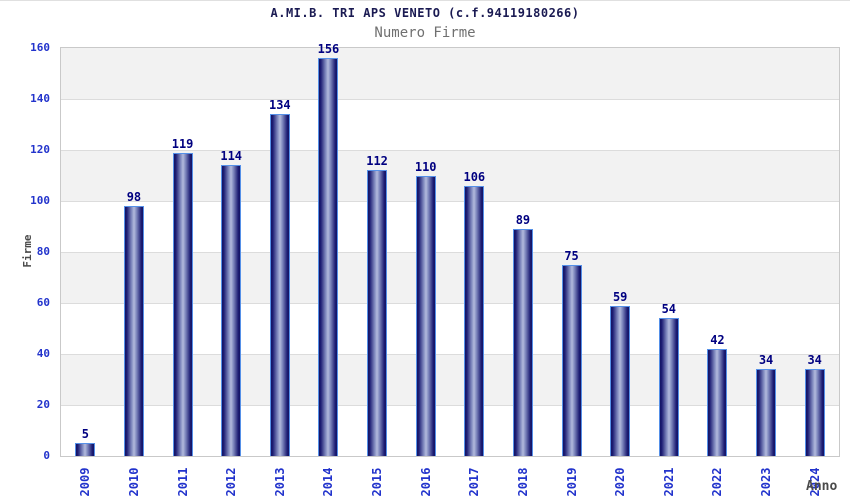 This screenshot has height=501, width=850. What do you see at coordinates (40, 47) in the screenshot?
I see `y-tick-label: 160` at bounding box center [40, 47].